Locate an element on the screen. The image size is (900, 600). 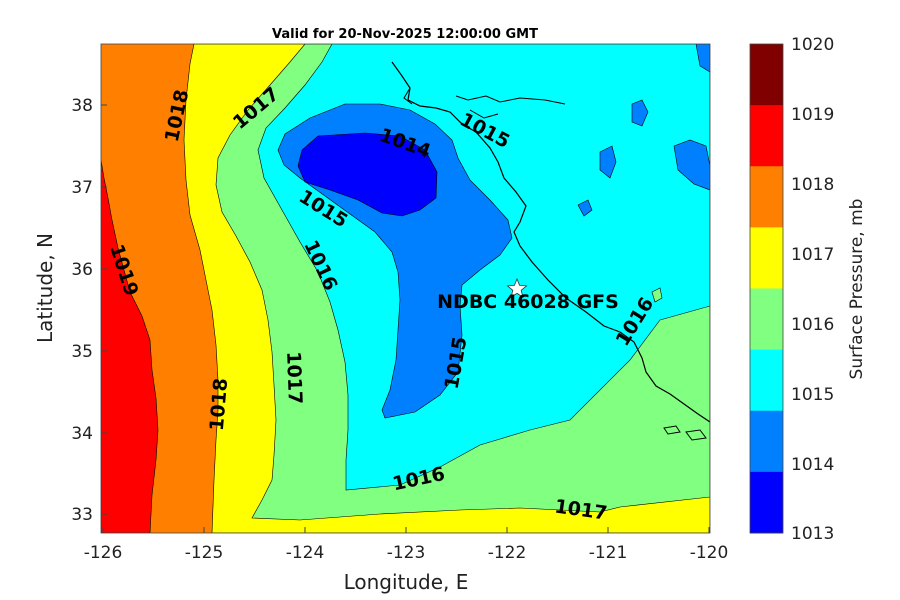
x-tick-label: -124 is located at coordinates (305, 553).